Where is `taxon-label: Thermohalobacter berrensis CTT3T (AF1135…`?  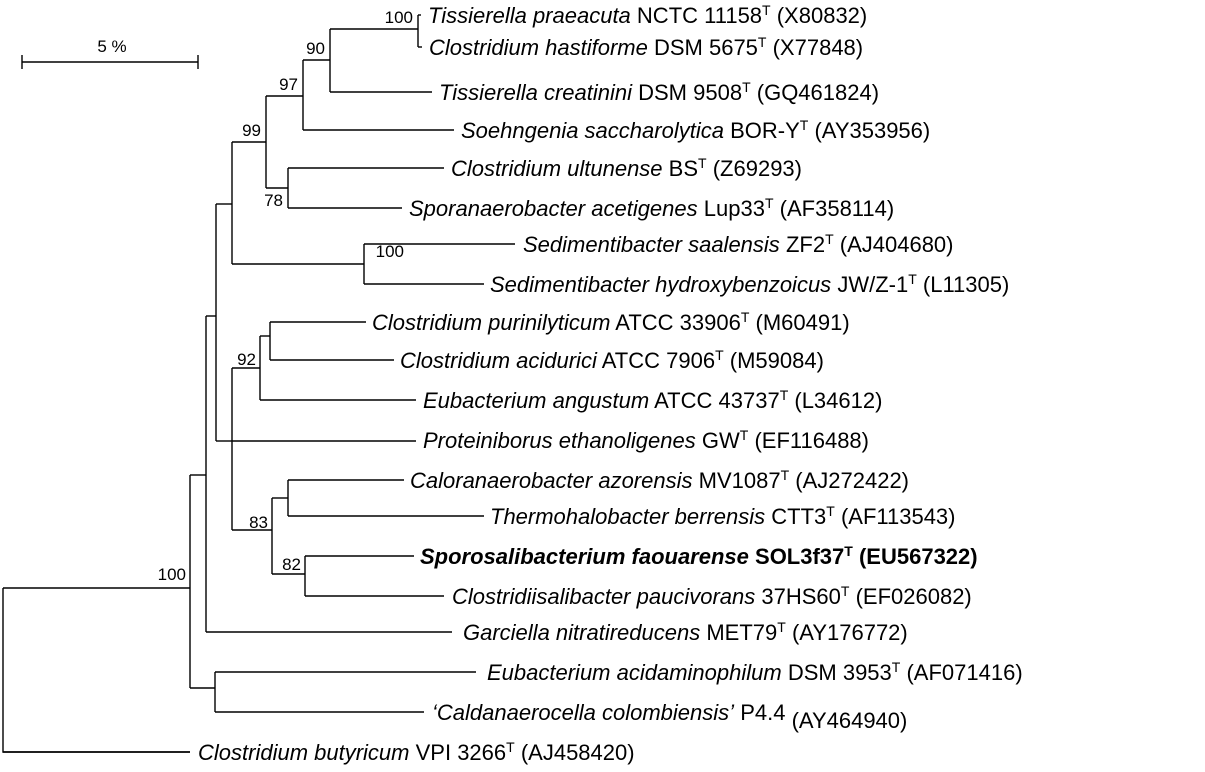 taxon-label: Thermohalobacter berrensis CTT3T (AF1135… is located at coordinates (723, 516).